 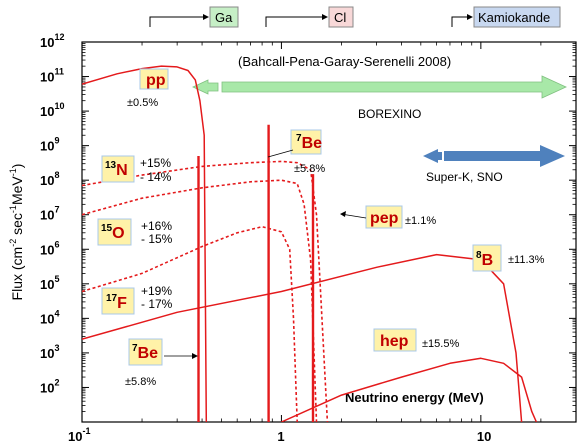 I want to click on label-be7-low-sup: 7, so click(x=135, y=348).